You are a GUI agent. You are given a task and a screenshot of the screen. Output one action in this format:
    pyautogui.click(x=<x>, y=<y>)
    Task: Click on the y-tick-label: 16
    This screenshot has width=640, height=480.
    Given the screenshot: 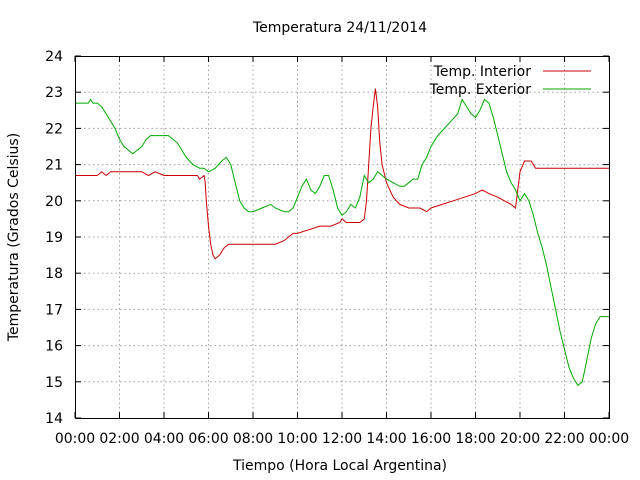 What is the action you would take?
    pyautogui.click(x=54, y=347)
    